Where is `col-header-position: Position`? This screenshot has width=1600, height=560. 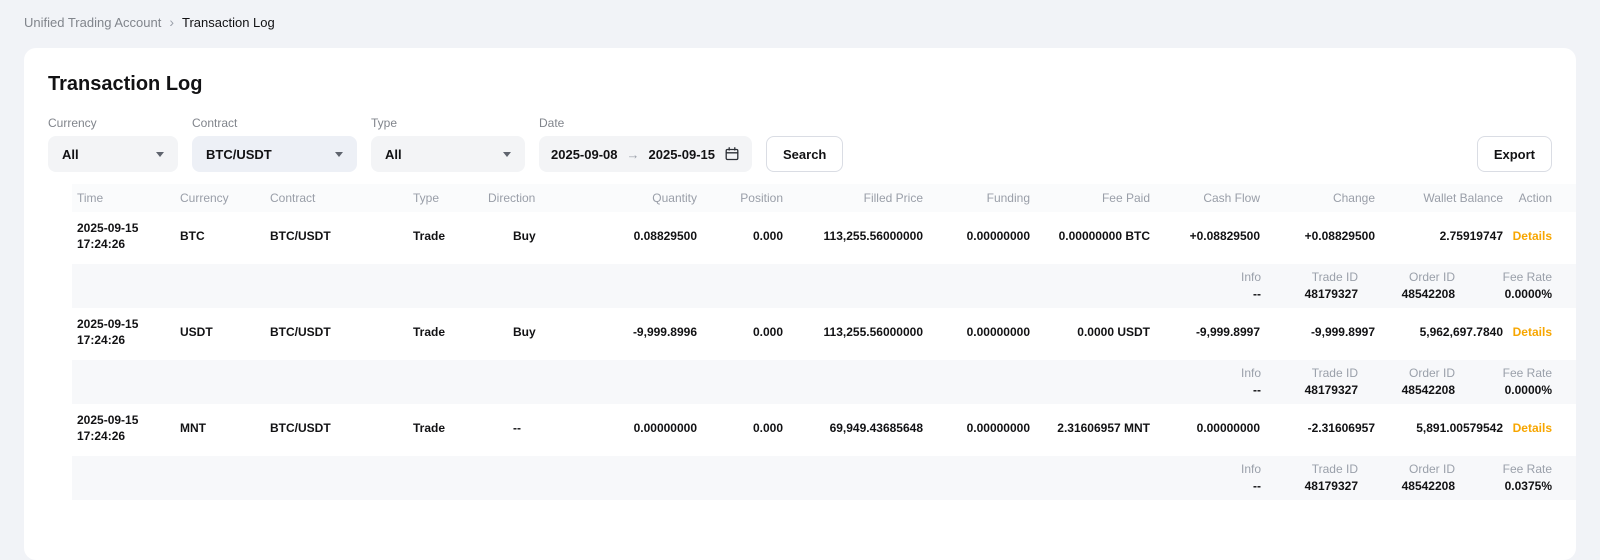
col-header-position: Position is located at coordinates (740, 198).